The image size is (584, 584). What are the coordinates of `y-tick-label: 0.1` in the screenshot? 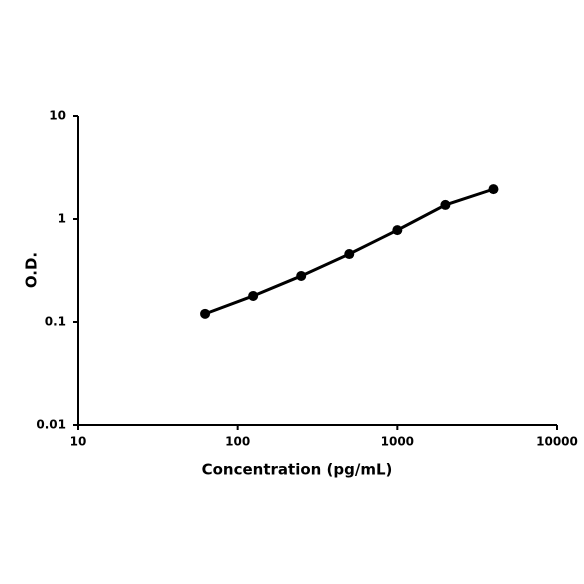 It's located at (55, 322).